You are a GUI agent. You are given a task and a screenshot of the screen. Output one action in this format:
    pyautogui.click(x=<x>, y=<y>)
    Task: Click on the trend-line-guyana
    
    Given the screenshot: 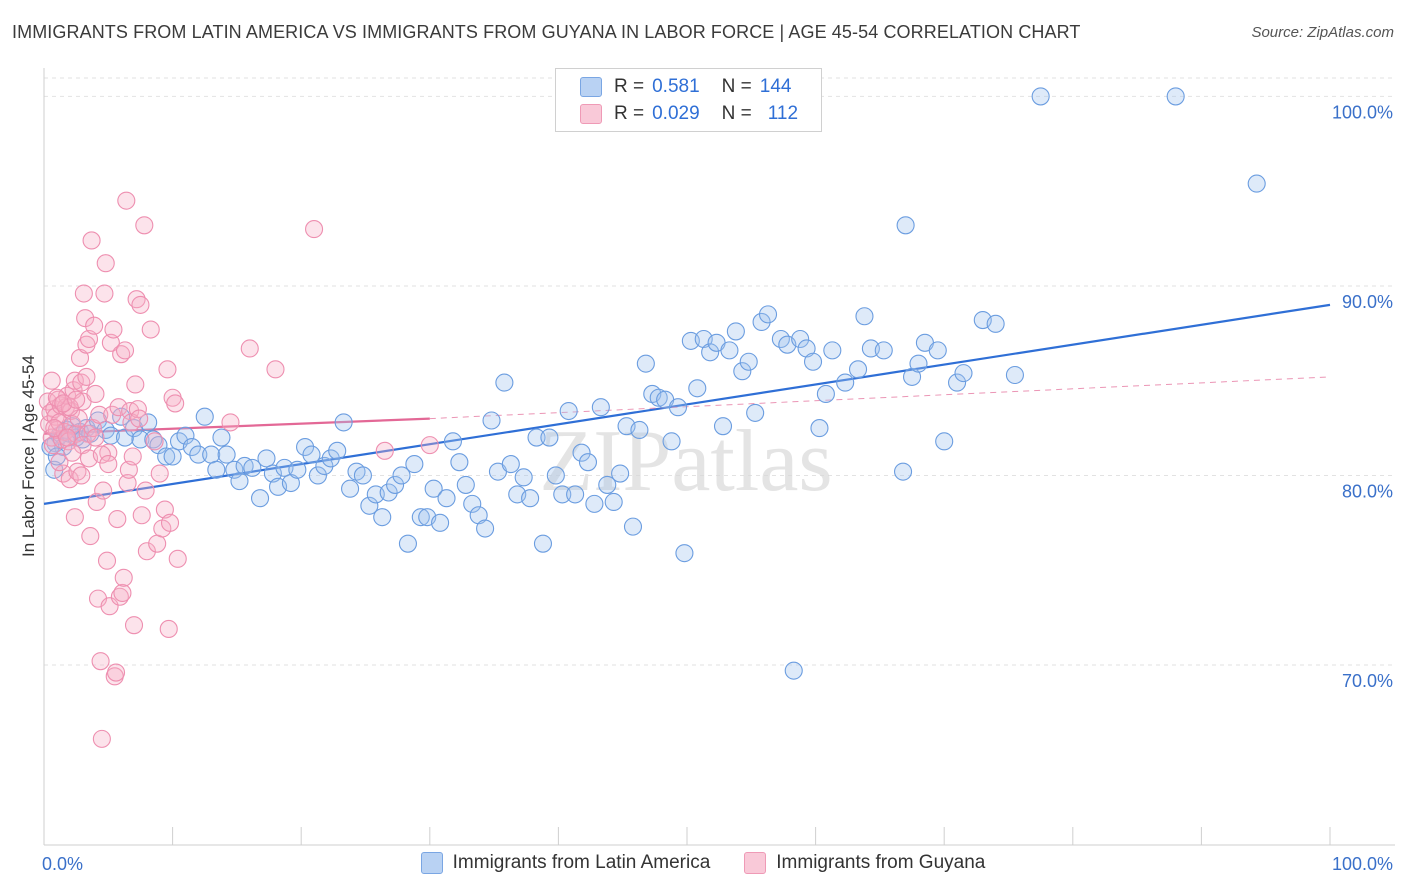 What is the action you would take?
    pyautogui.click(x=236, y=426)
    